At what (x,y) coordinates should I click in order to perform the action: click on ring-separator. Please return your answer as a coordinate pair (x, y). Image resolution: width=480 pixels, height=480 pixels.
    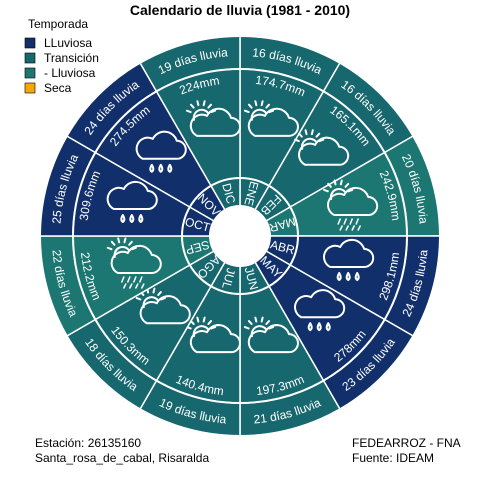
    Looking at the image, I should click on (240, 236).